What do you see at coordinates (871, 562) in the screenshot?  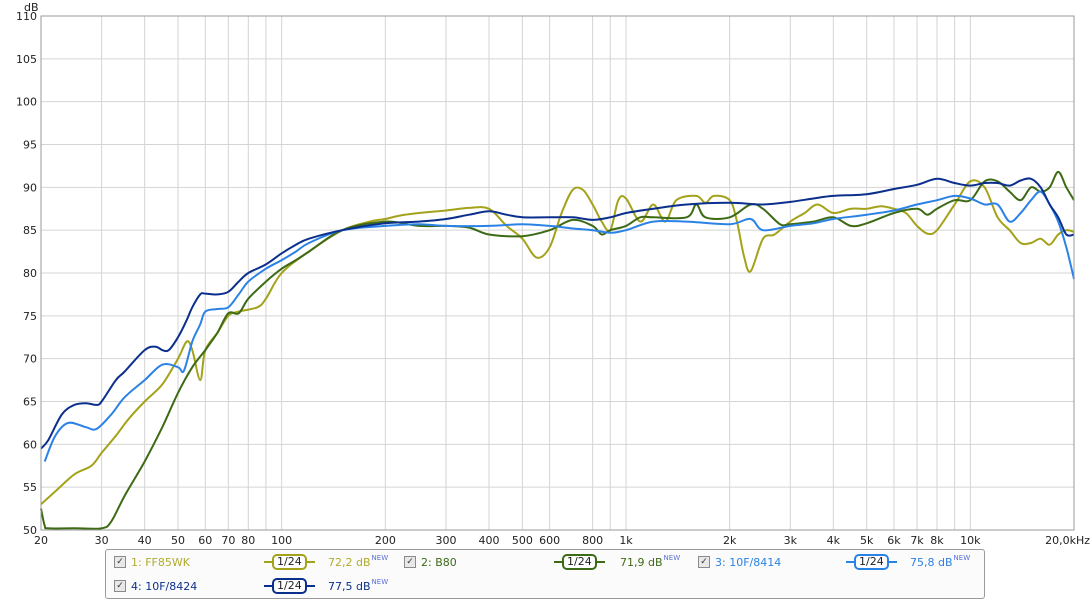 I see `legend-3-smoothing: 1/24` at bounding box center [871, 562].